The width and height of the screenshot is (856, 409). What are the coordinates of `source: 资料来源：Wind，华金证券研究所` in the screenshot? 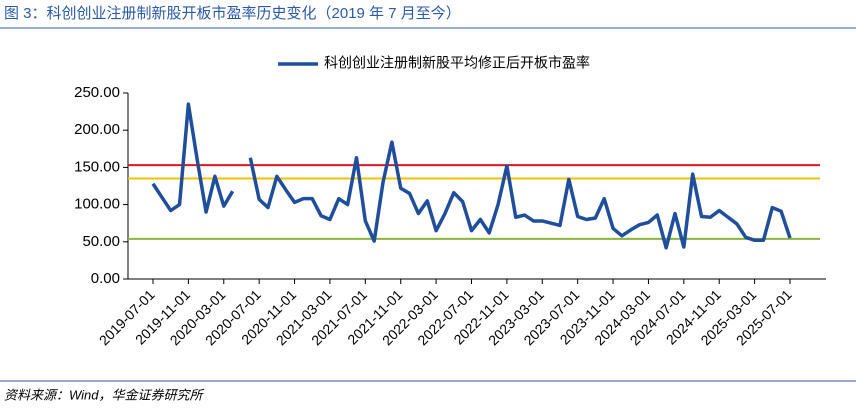 It's located at (104, 394).